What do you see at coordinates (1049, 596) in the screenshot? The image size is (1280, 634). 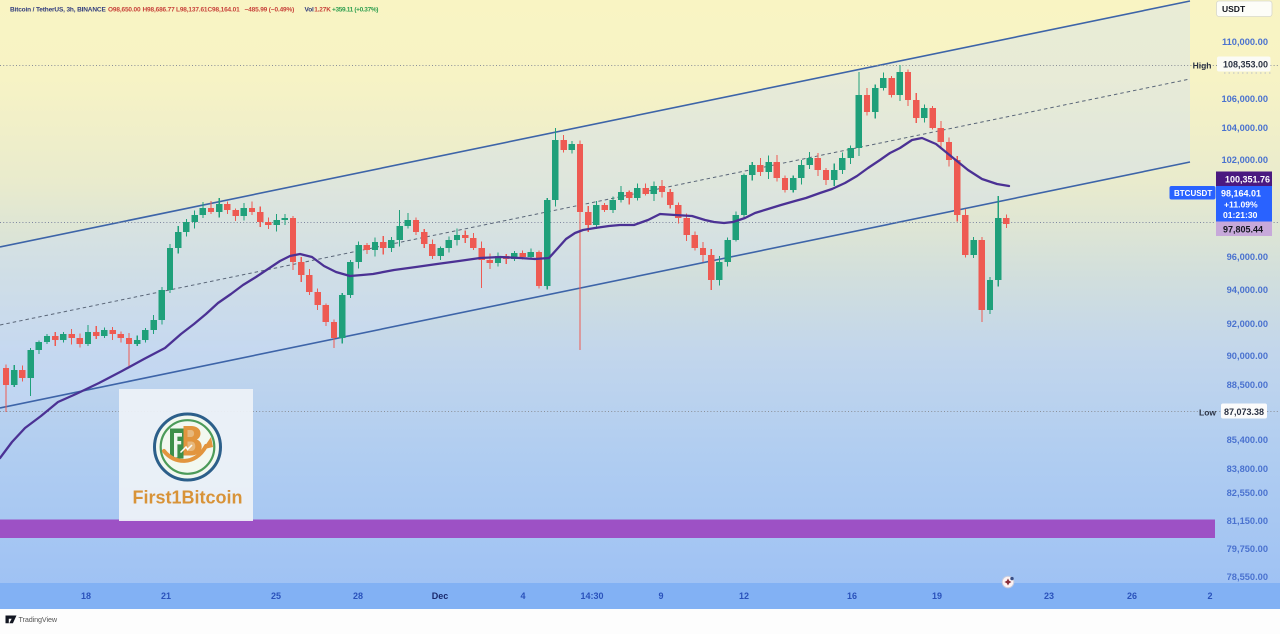 I see `svg-text: 23` at bounding box center [1049, 596].